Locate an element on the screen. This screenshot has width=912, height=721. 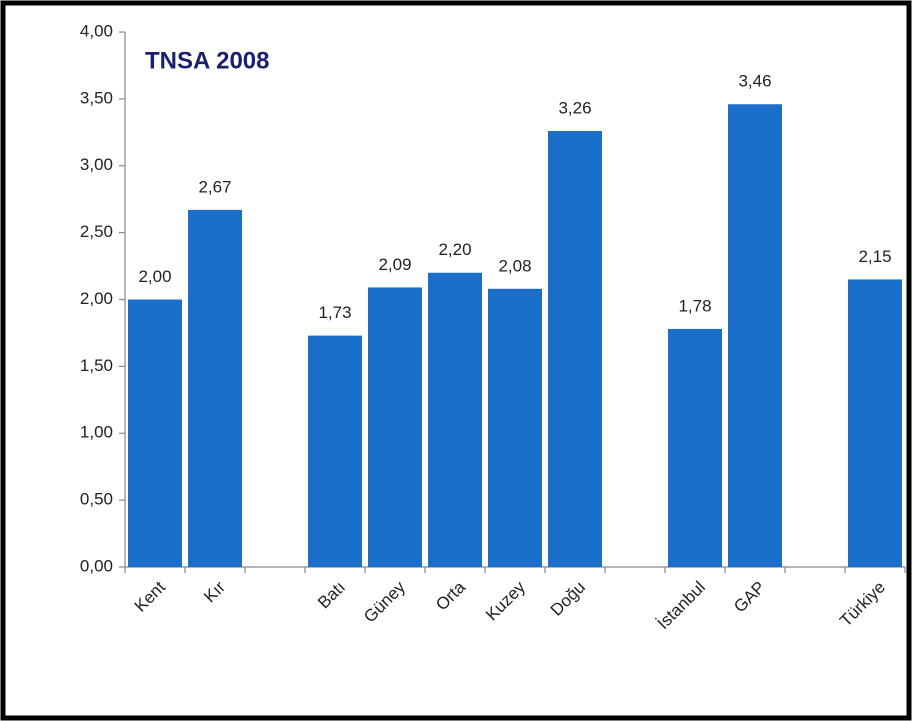
y-tick-label: 4,00 is located at coordinates (96, 30).